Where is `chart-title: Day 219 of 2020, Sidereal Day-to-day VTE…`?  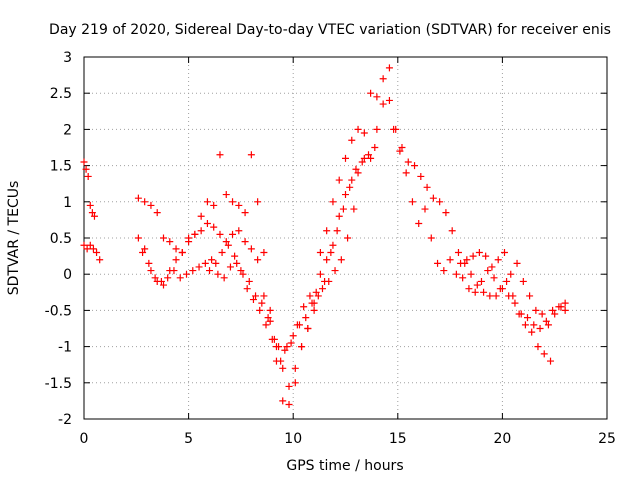
chart-title: Day 219 of 2020, Sidereal Day-to-day VTE… is located at coordinates (330, 30).